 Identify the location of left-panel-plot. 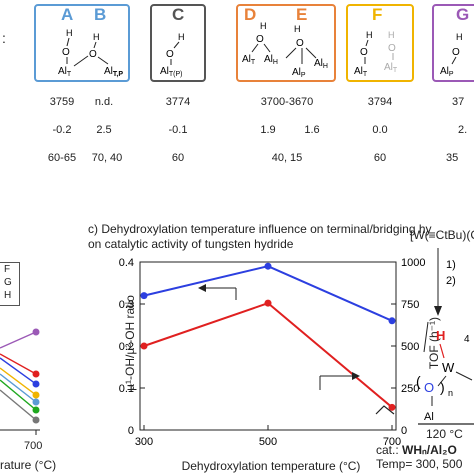
(20, 381).